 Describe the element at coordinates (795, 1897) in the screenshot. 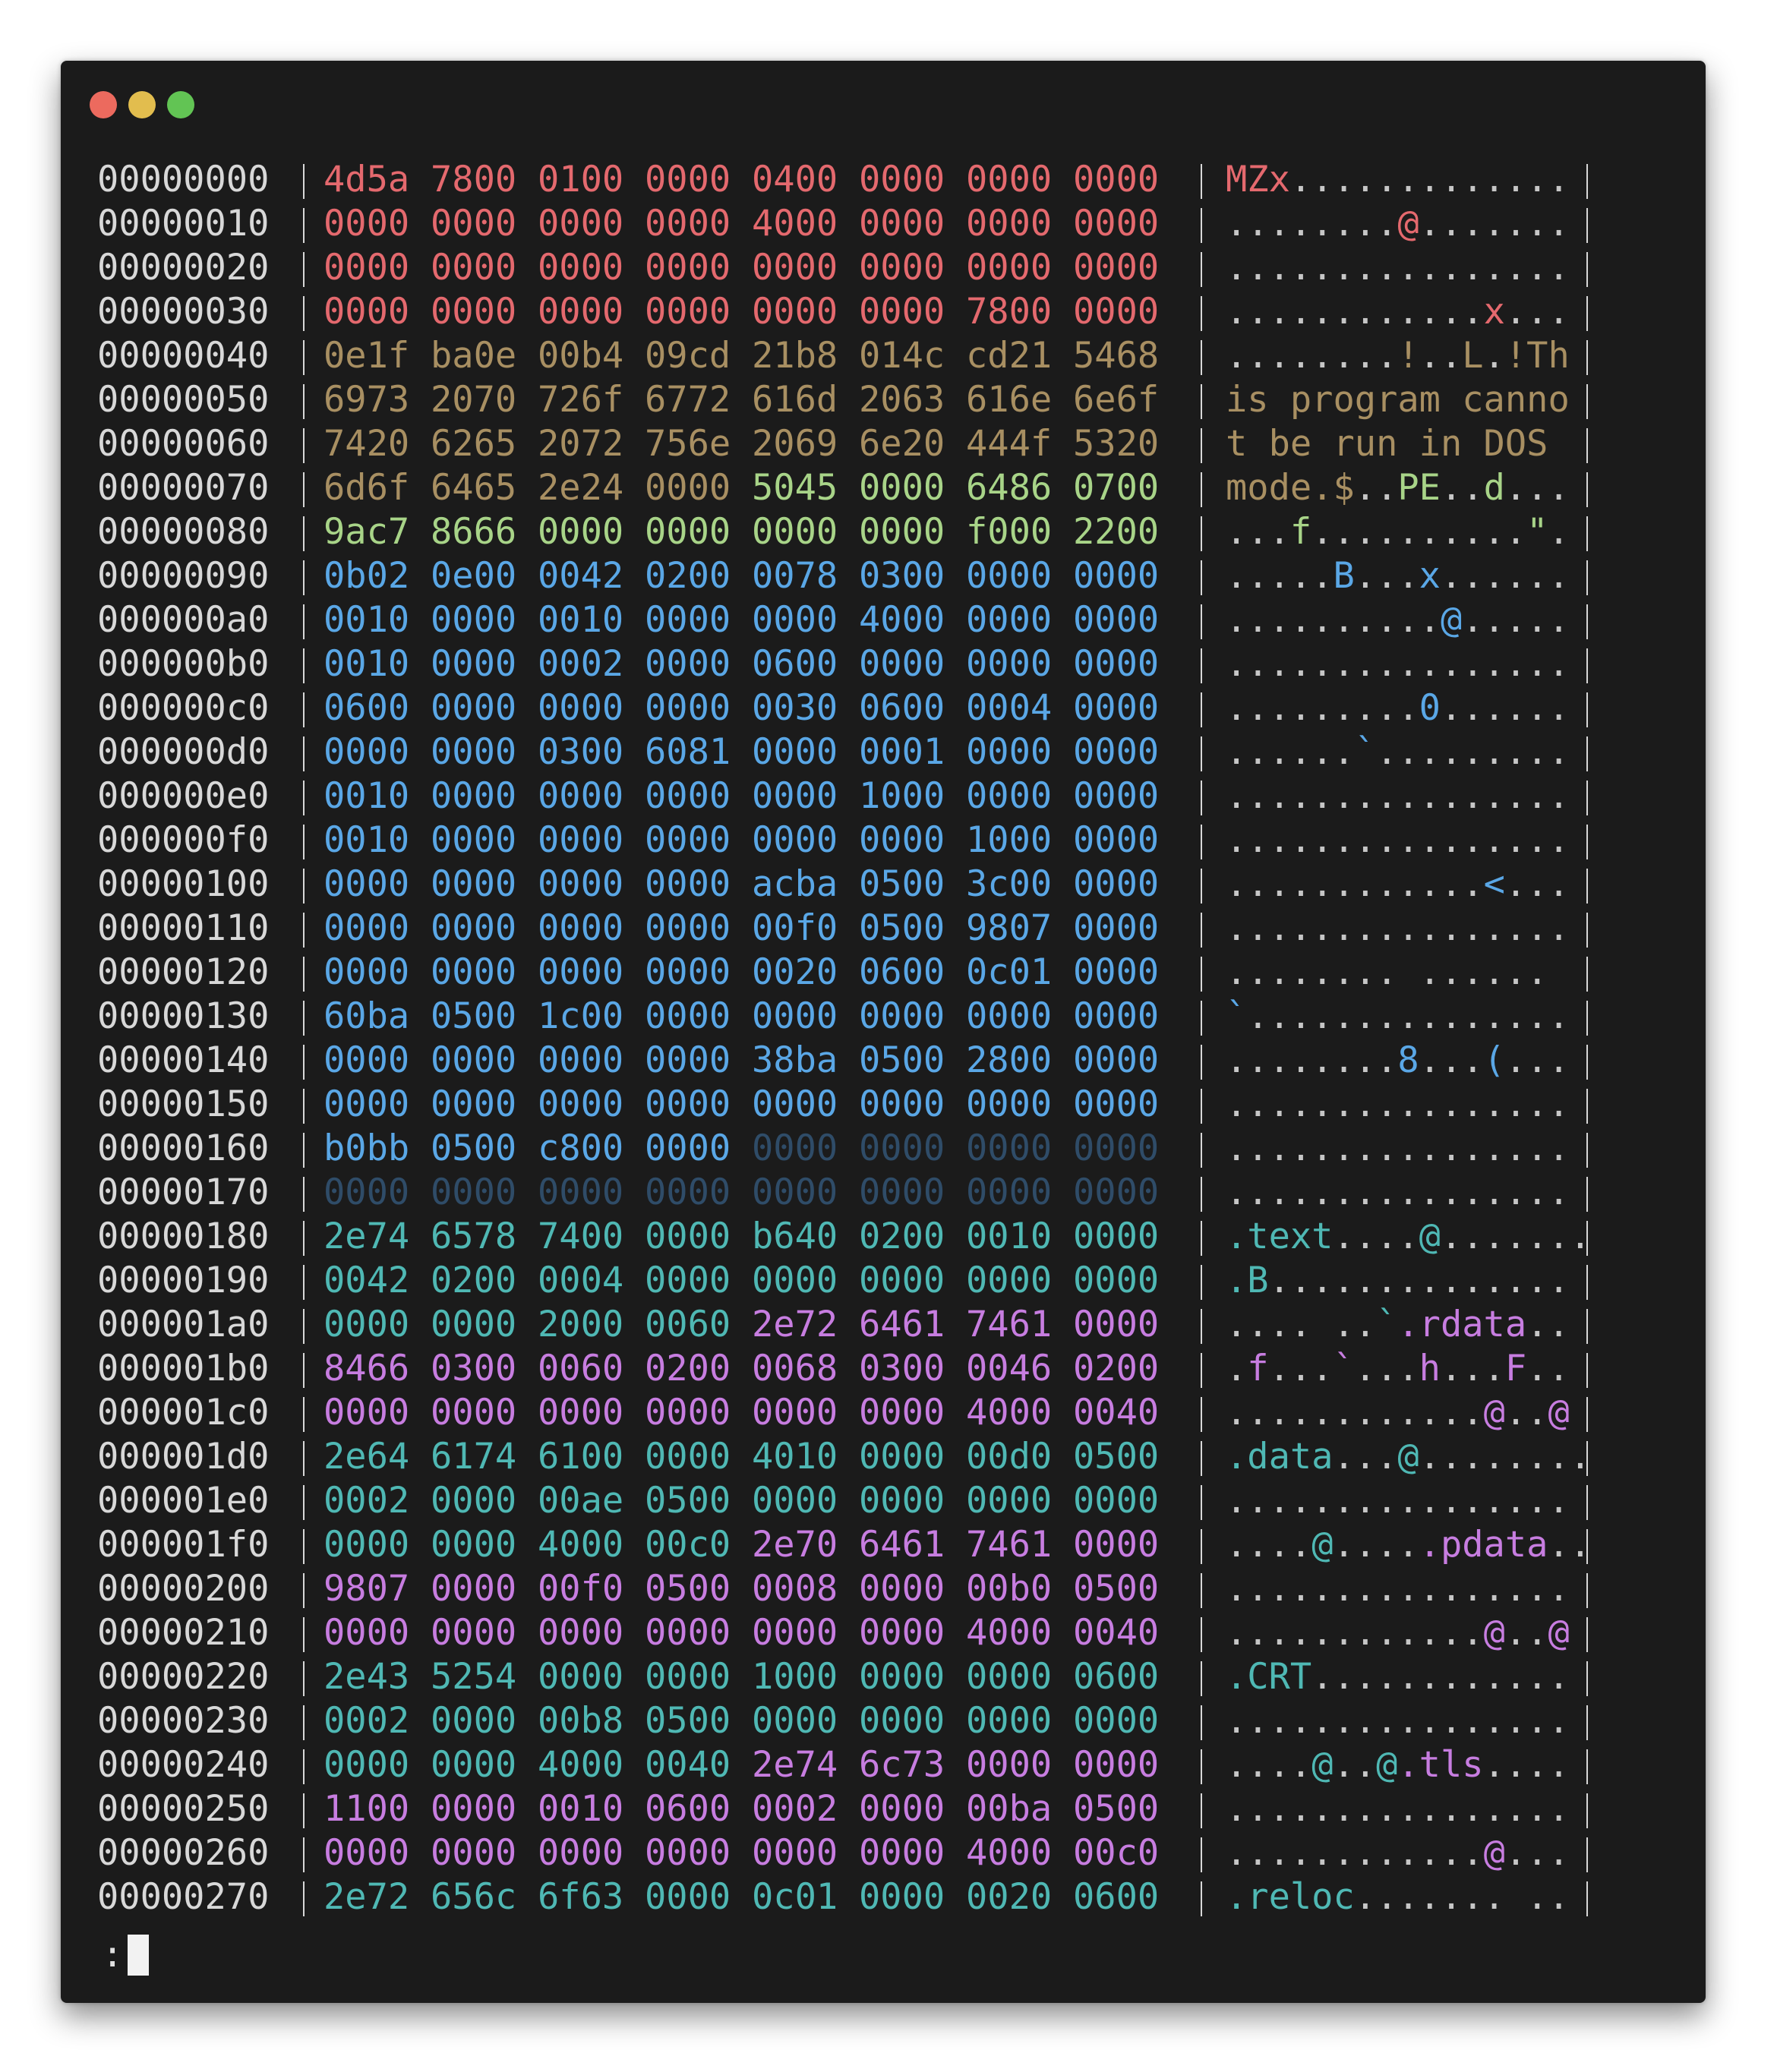

I see `hex-word: 0c01` at that location.